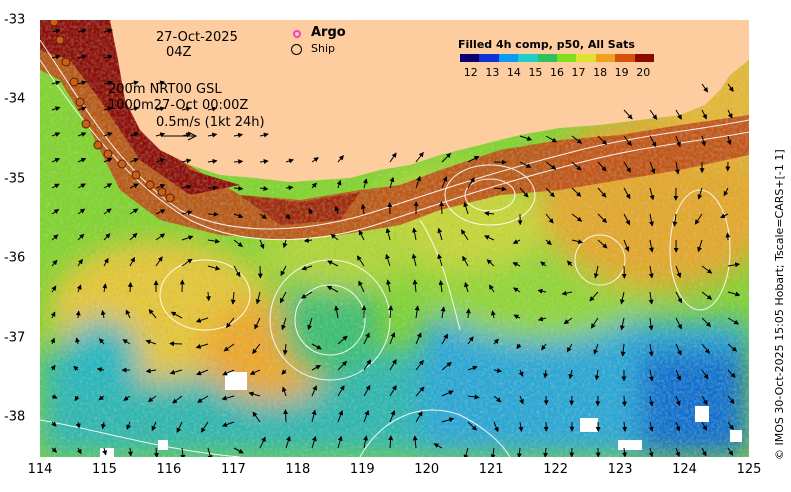 The height and width of the screenshot is (492, 791). I want to click on y-tick-label: -34, so click(15, 99).